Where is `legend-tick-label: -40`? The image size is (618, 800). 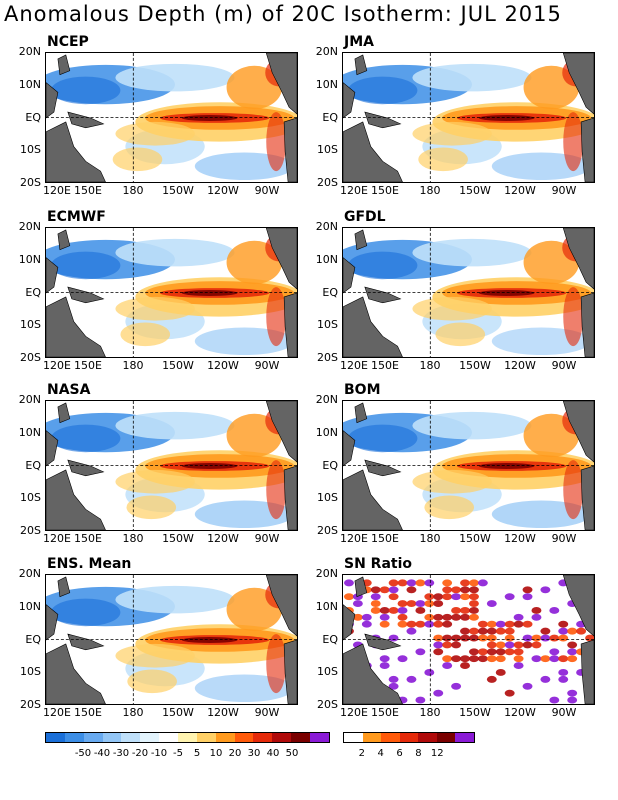 legend-tick-label: -40 is located at coordinates (102, 753).